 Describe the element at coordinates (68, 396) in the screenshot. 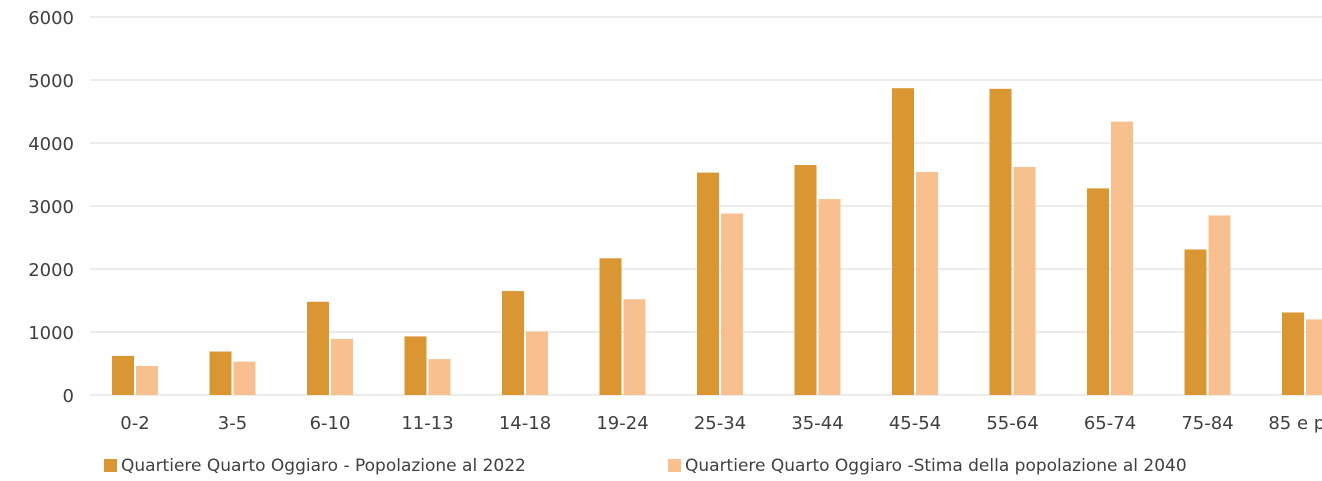

I see `y-tick-label-0: 0` at that location.